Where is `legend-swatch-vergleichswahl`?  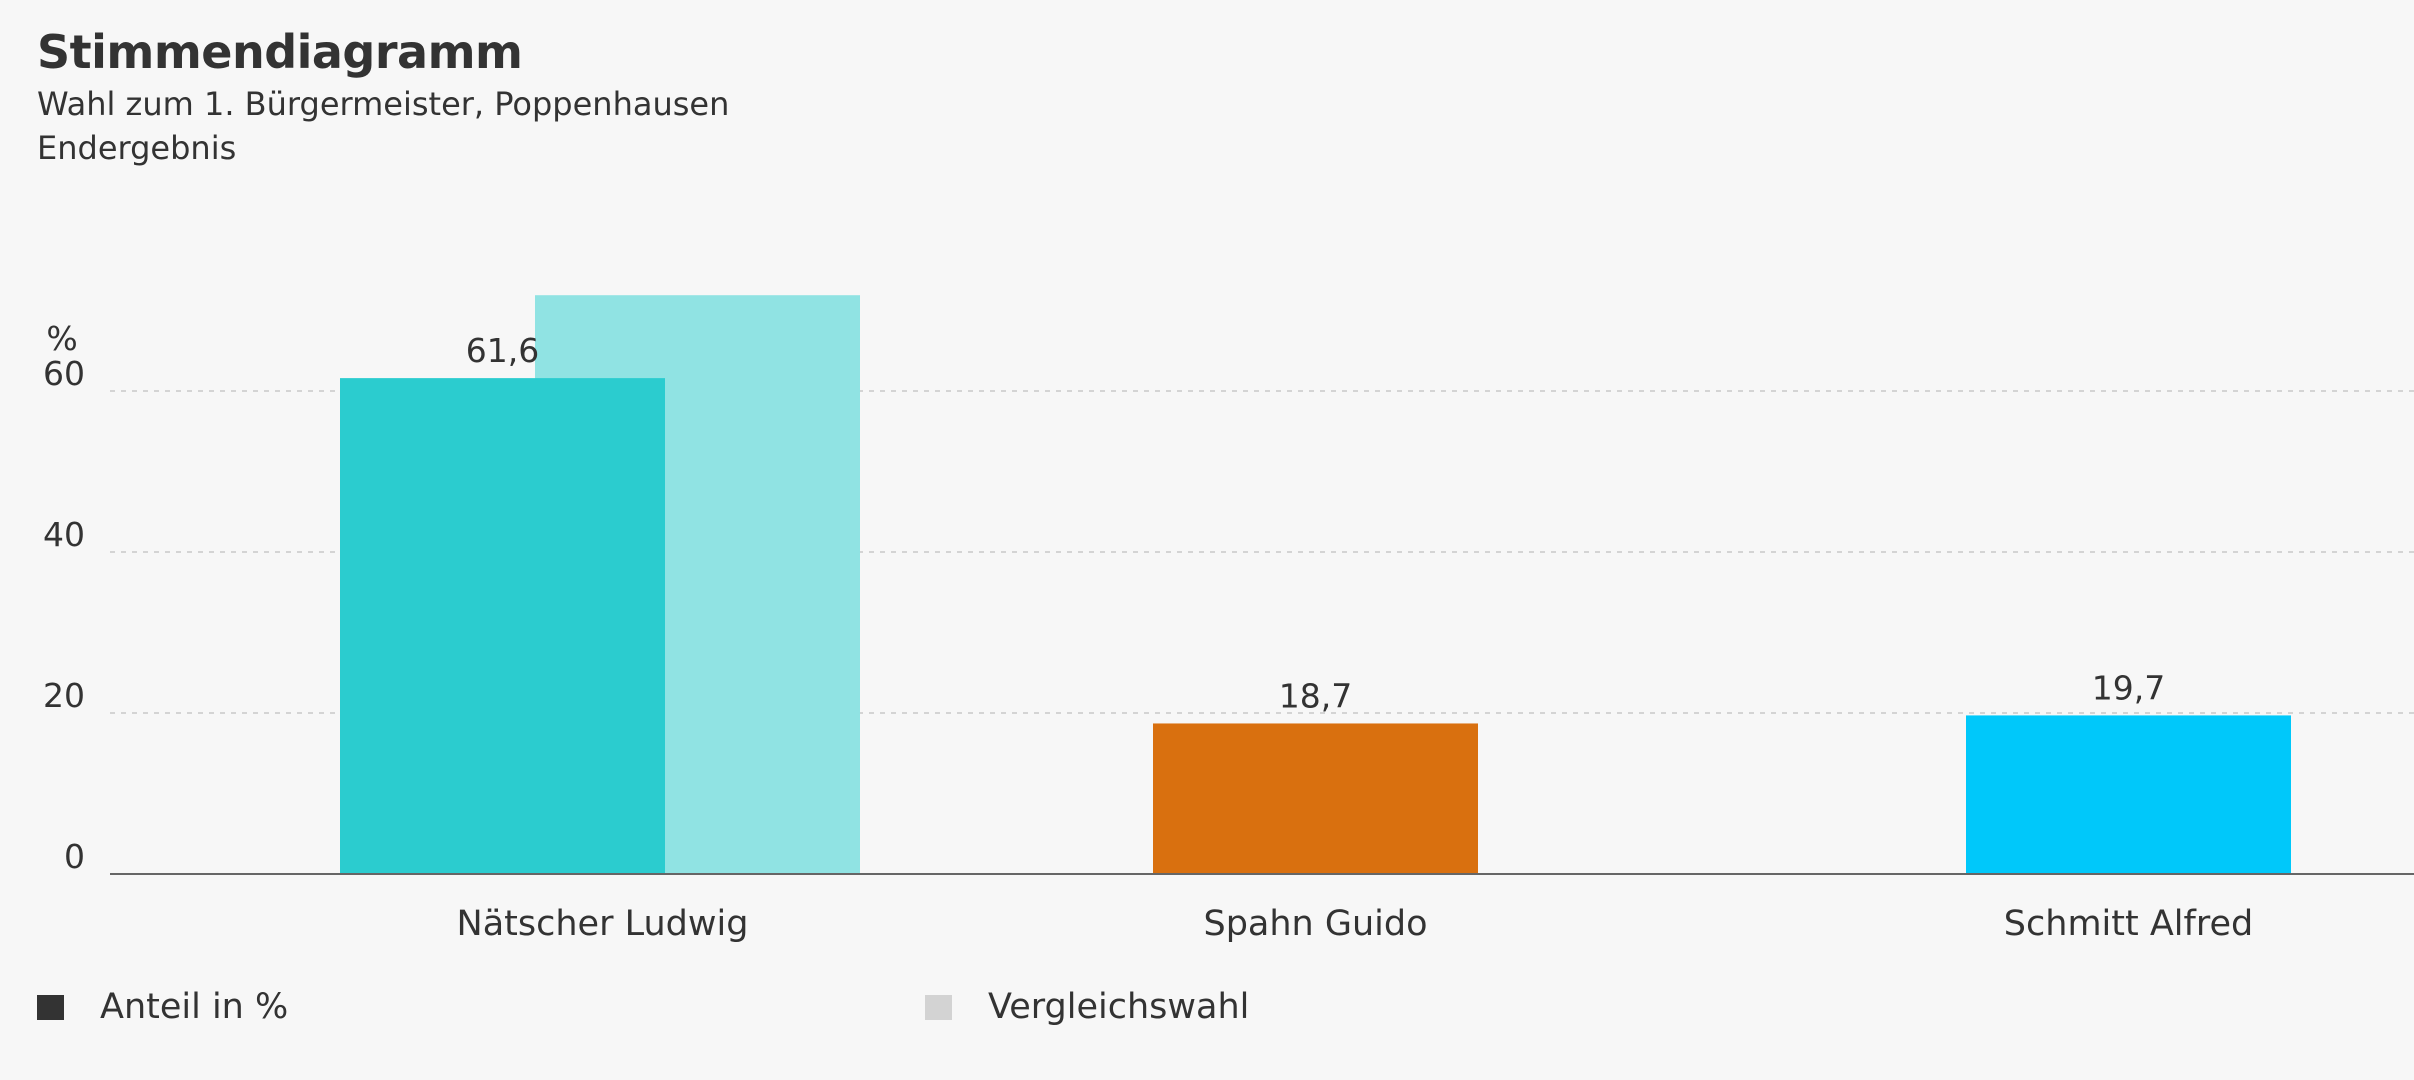
legend-swatch-vergleichswahl is located at coordinates (938, 1007).